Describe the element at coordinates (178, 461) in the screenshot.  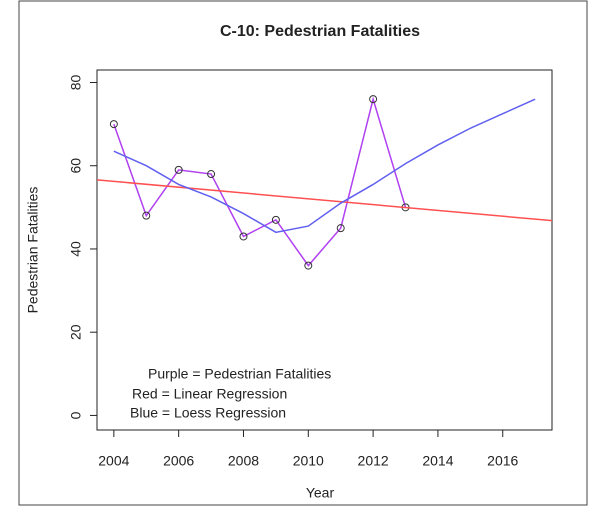
I see `x-tick-label: 2006` at that location.